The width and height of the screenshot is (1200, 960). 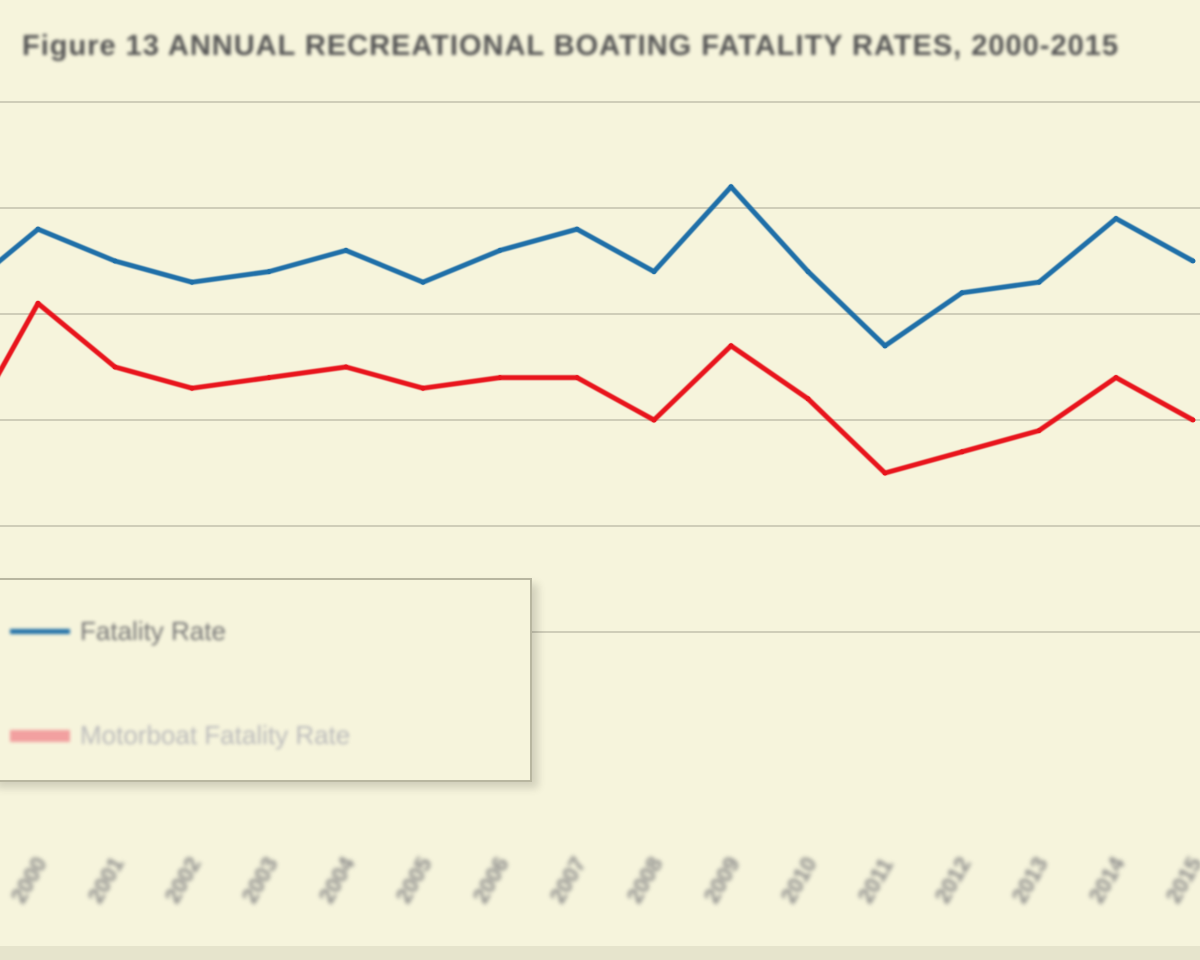 What do you see at coordinates (491, 880) in the screenshot?
I see `x-tick-label: 2006` at bounding box center [491, 880].